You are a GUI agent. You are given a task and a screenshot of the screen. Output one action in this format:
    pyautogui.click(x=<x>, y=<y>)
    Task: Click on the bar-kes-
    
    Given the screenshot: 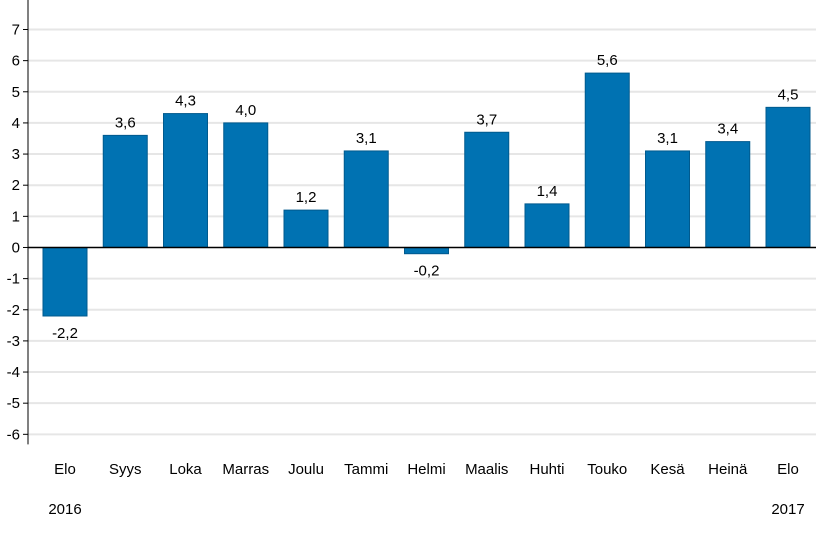 What is the action you would take?
    pyautogui.click(x=667, y=199)
    